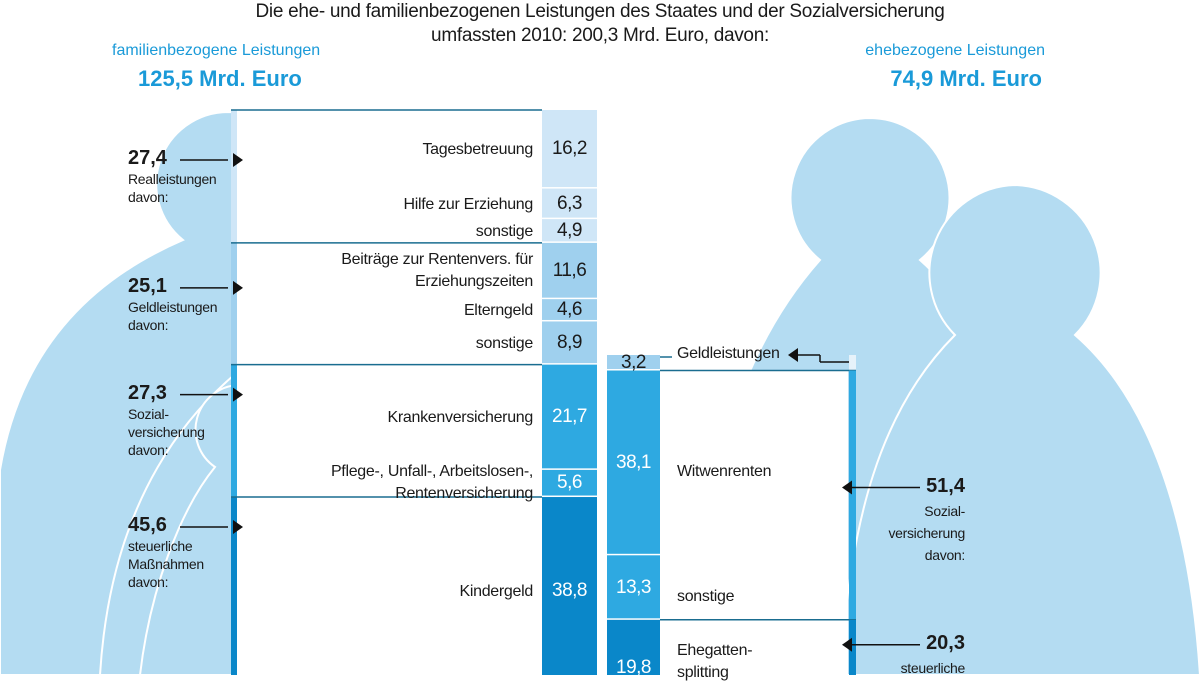  Describe the element at coordinates (945, 485) in the screenshot. I see `category-total: 51,4` at that location.